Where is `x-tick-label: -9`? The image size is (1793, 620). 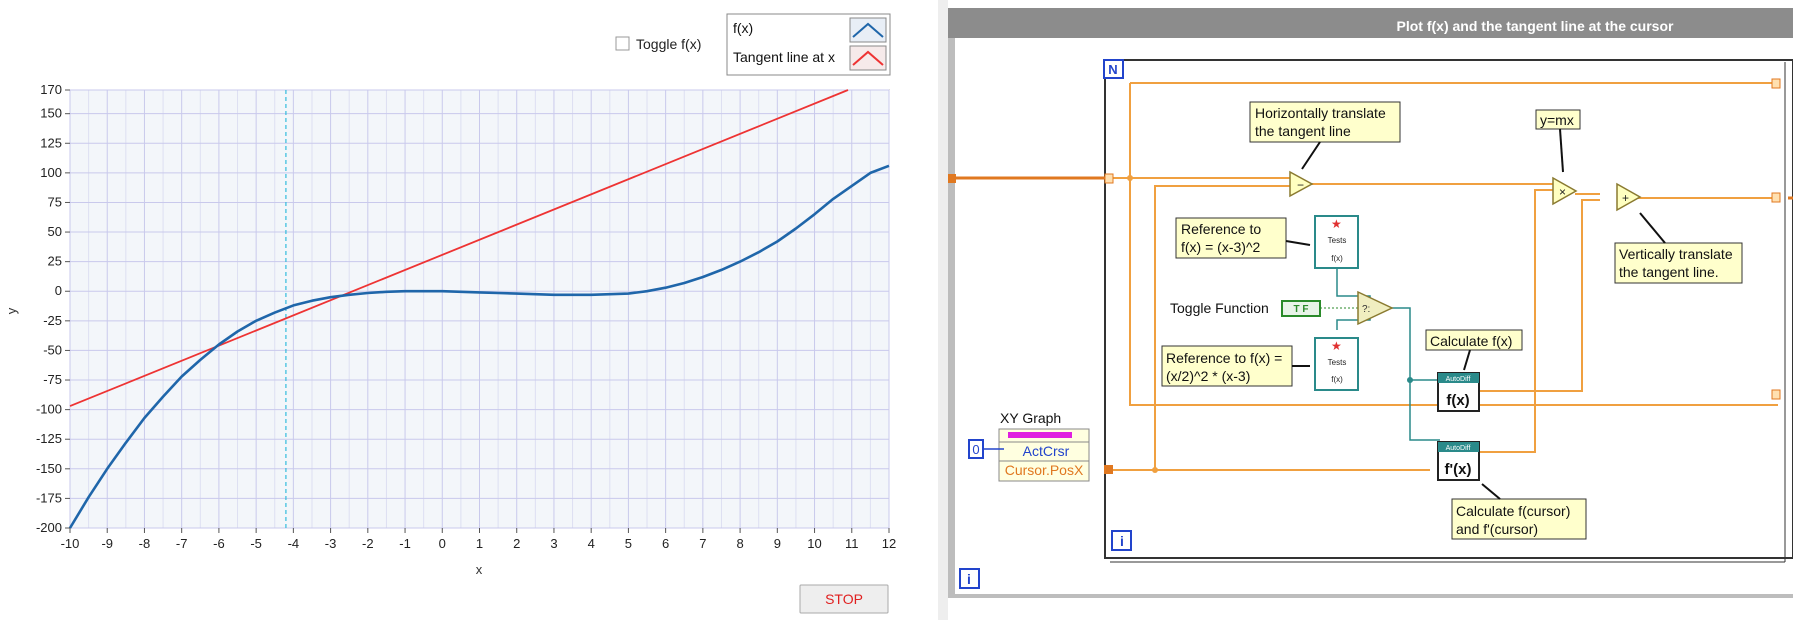
x-tick-label: -9 is located at coordinates (107, 543).